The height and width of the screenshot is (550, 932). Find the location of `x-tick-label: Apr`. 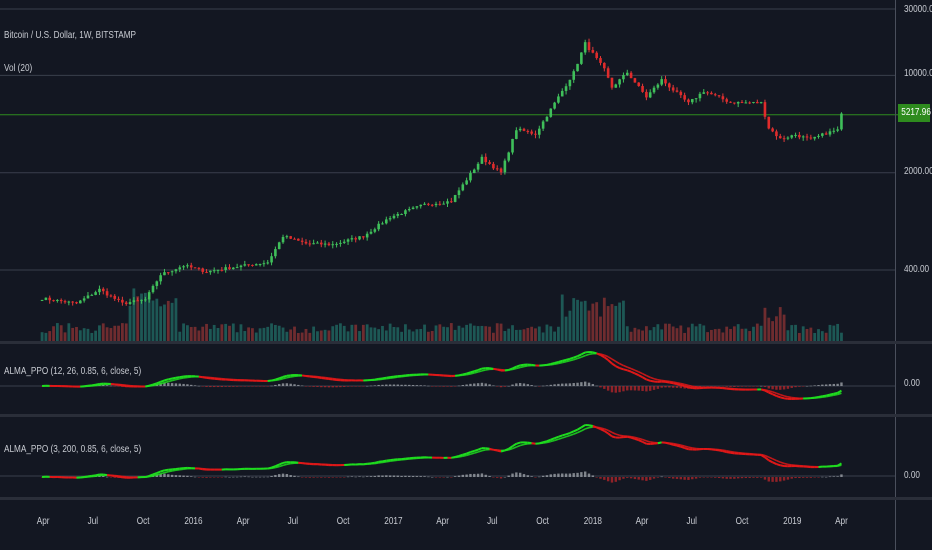

x-tick-label: Apr is located at coordinates (841, 520).